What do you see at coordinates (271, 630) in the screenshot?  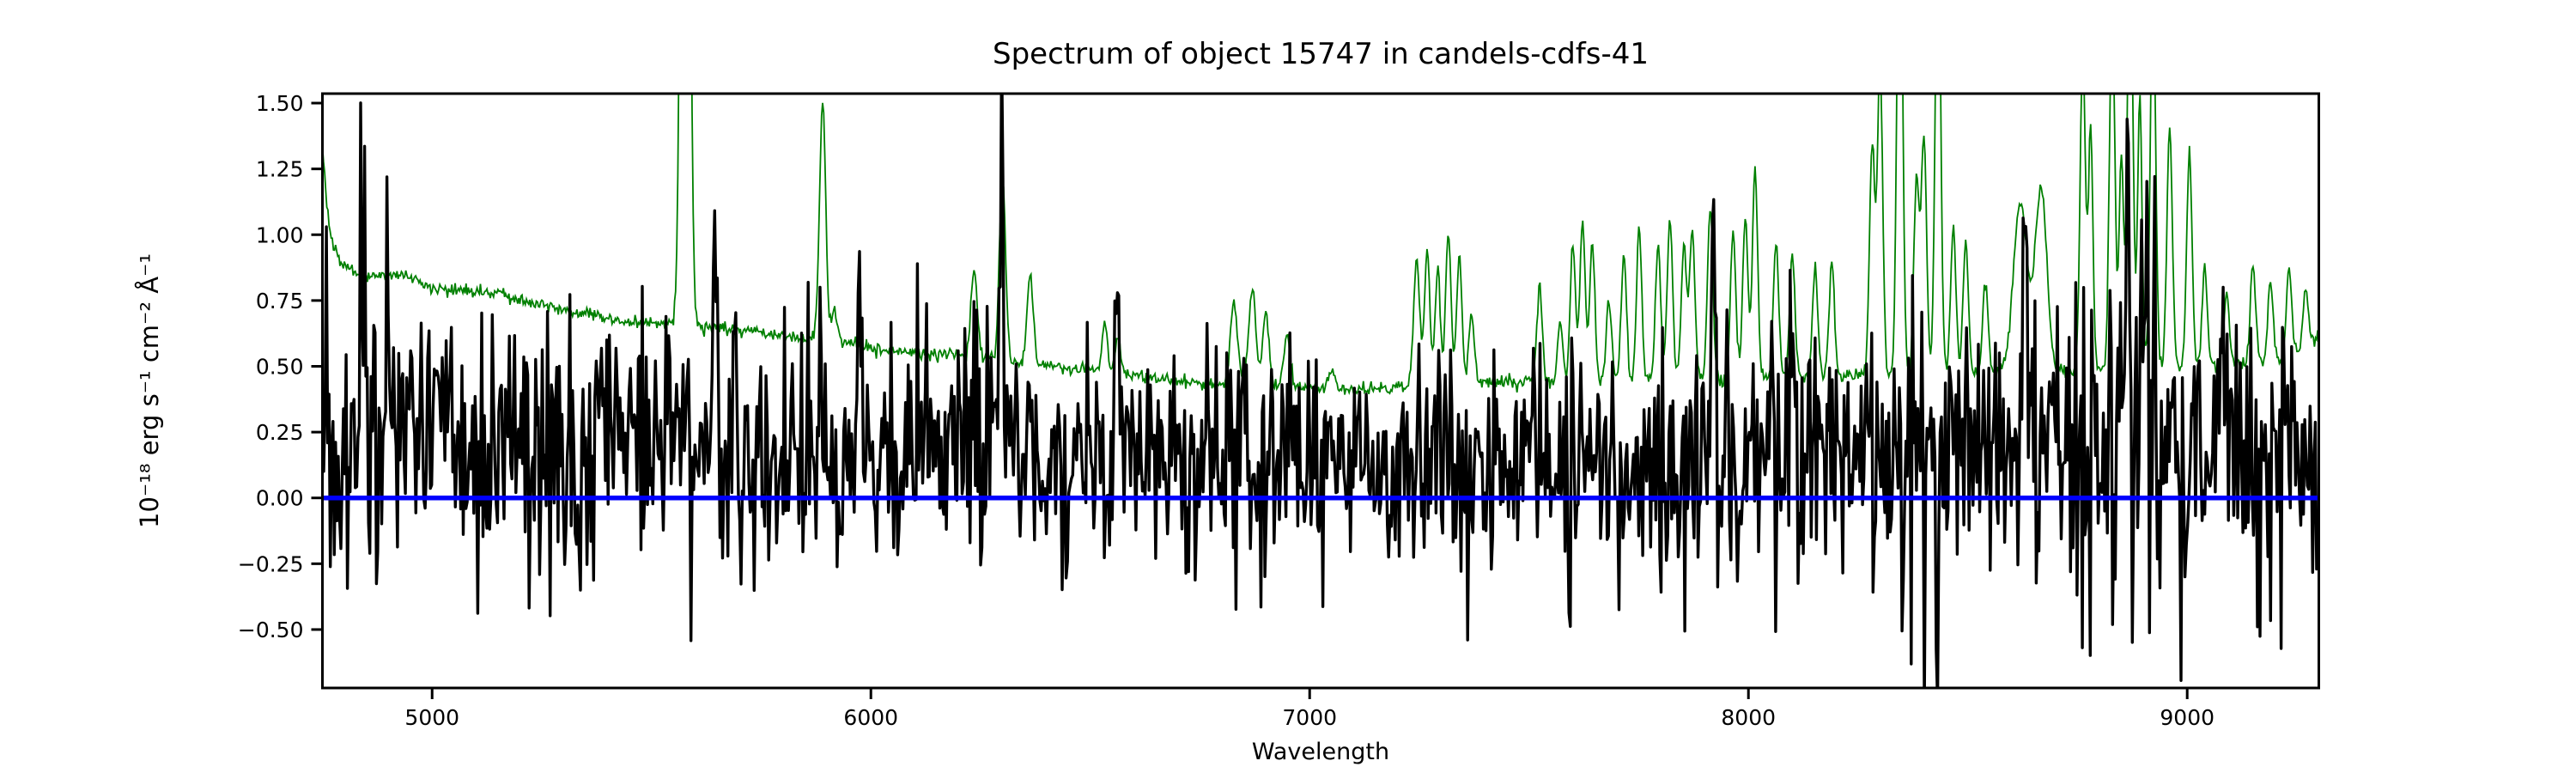 I see `y-tick-label: −0.50` at bounding box center [271, 630].